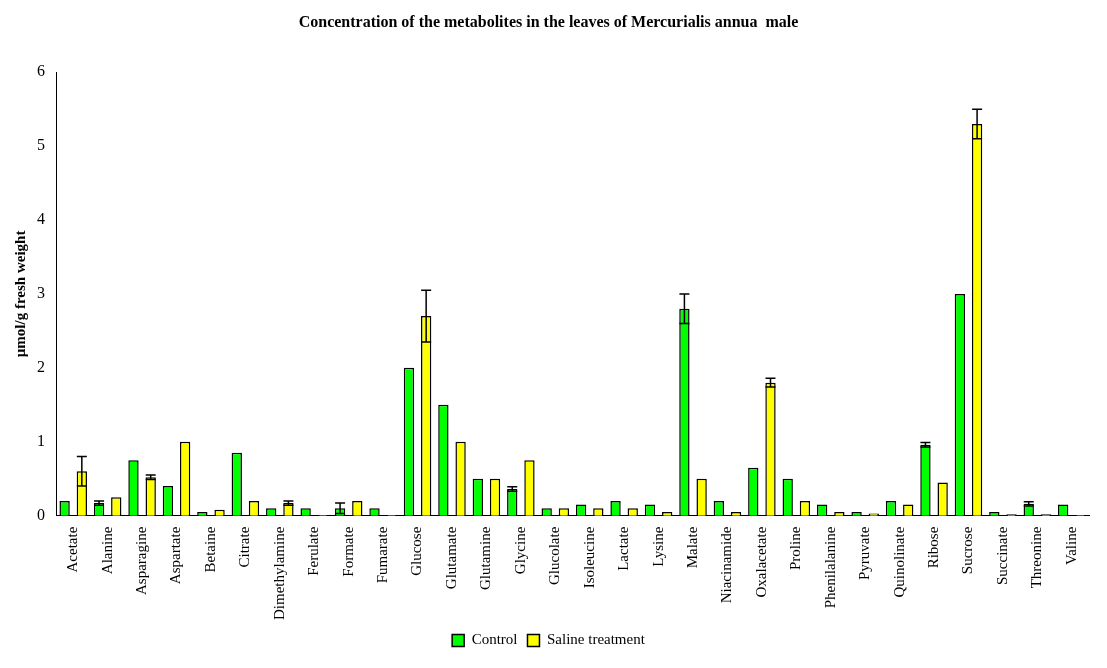 Image resolution: width=1107 pixels, height=668 pixels. Describe the element at coordinates (898, 562) in the screenshot. I see `x-tick-label: Quinolinate` at that location.